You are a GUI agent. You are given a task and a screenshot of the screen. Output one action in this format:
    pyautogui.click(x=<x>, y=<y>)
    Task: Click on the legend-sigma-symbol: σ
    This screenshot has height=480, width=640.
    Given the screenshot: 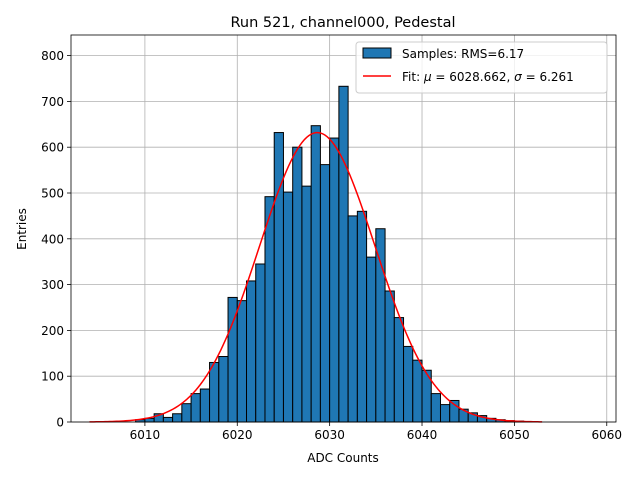 What is the action you would take?
    pyautogui.click(x=518, y=77)
    